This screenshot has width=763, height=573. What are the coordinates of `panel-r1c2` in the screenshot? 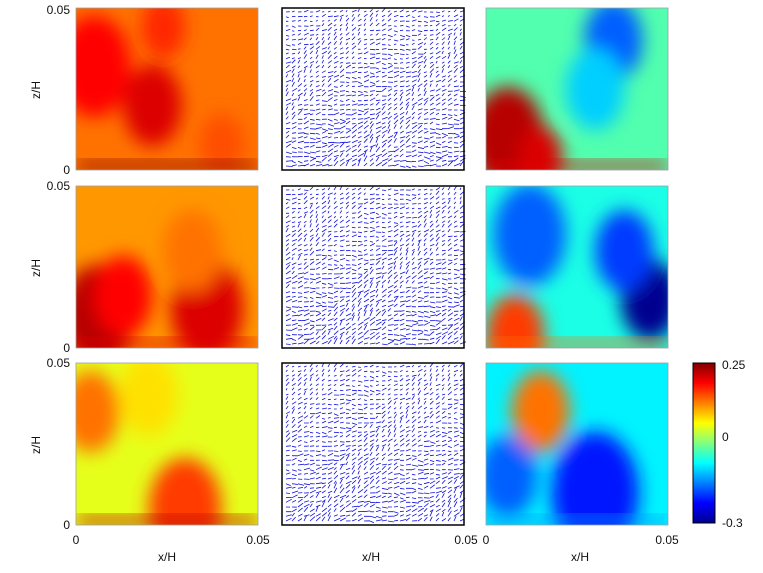 It's located at (374, 89).